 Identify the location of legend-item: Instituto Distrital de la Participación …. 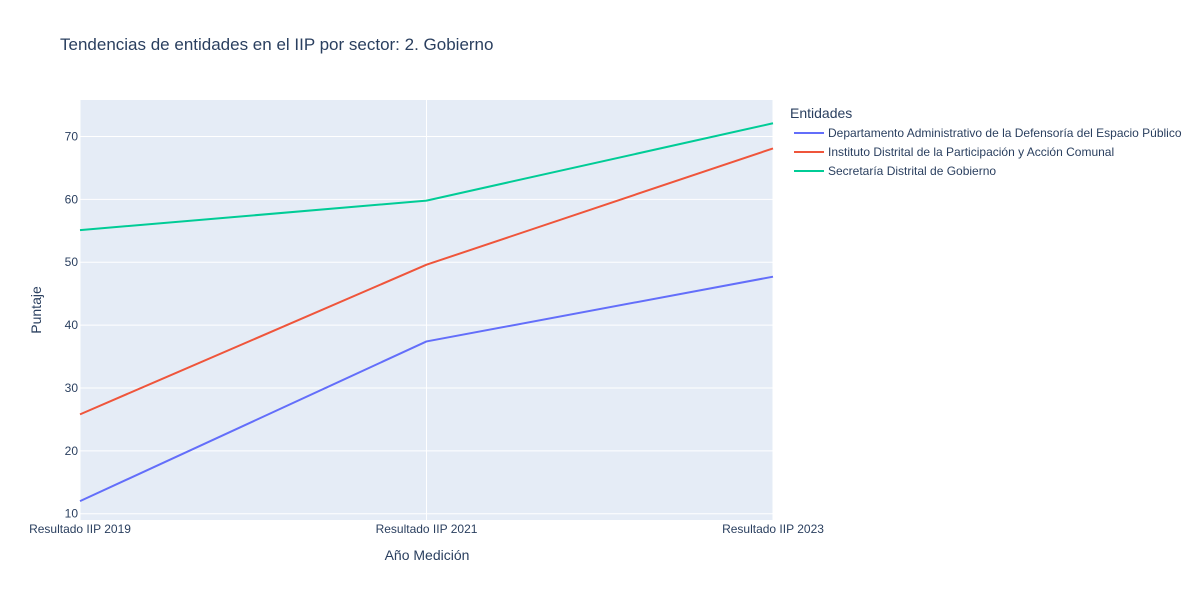
(954, 152).